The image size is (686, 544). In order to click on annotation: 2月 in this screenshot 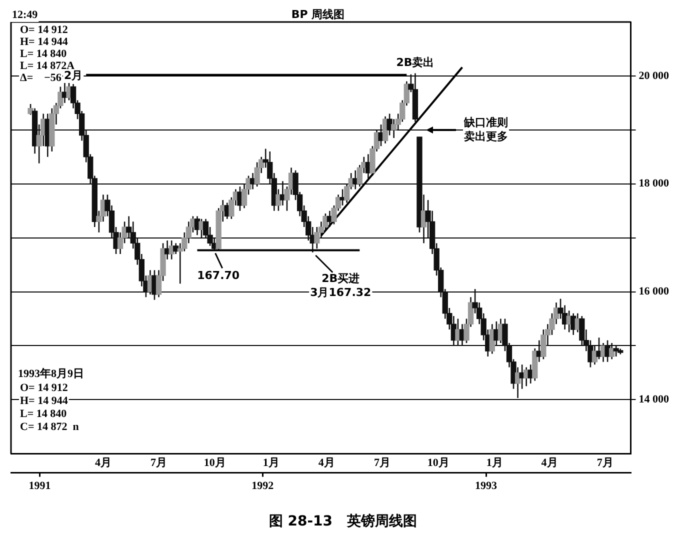, I will do `click(73, 75)`.